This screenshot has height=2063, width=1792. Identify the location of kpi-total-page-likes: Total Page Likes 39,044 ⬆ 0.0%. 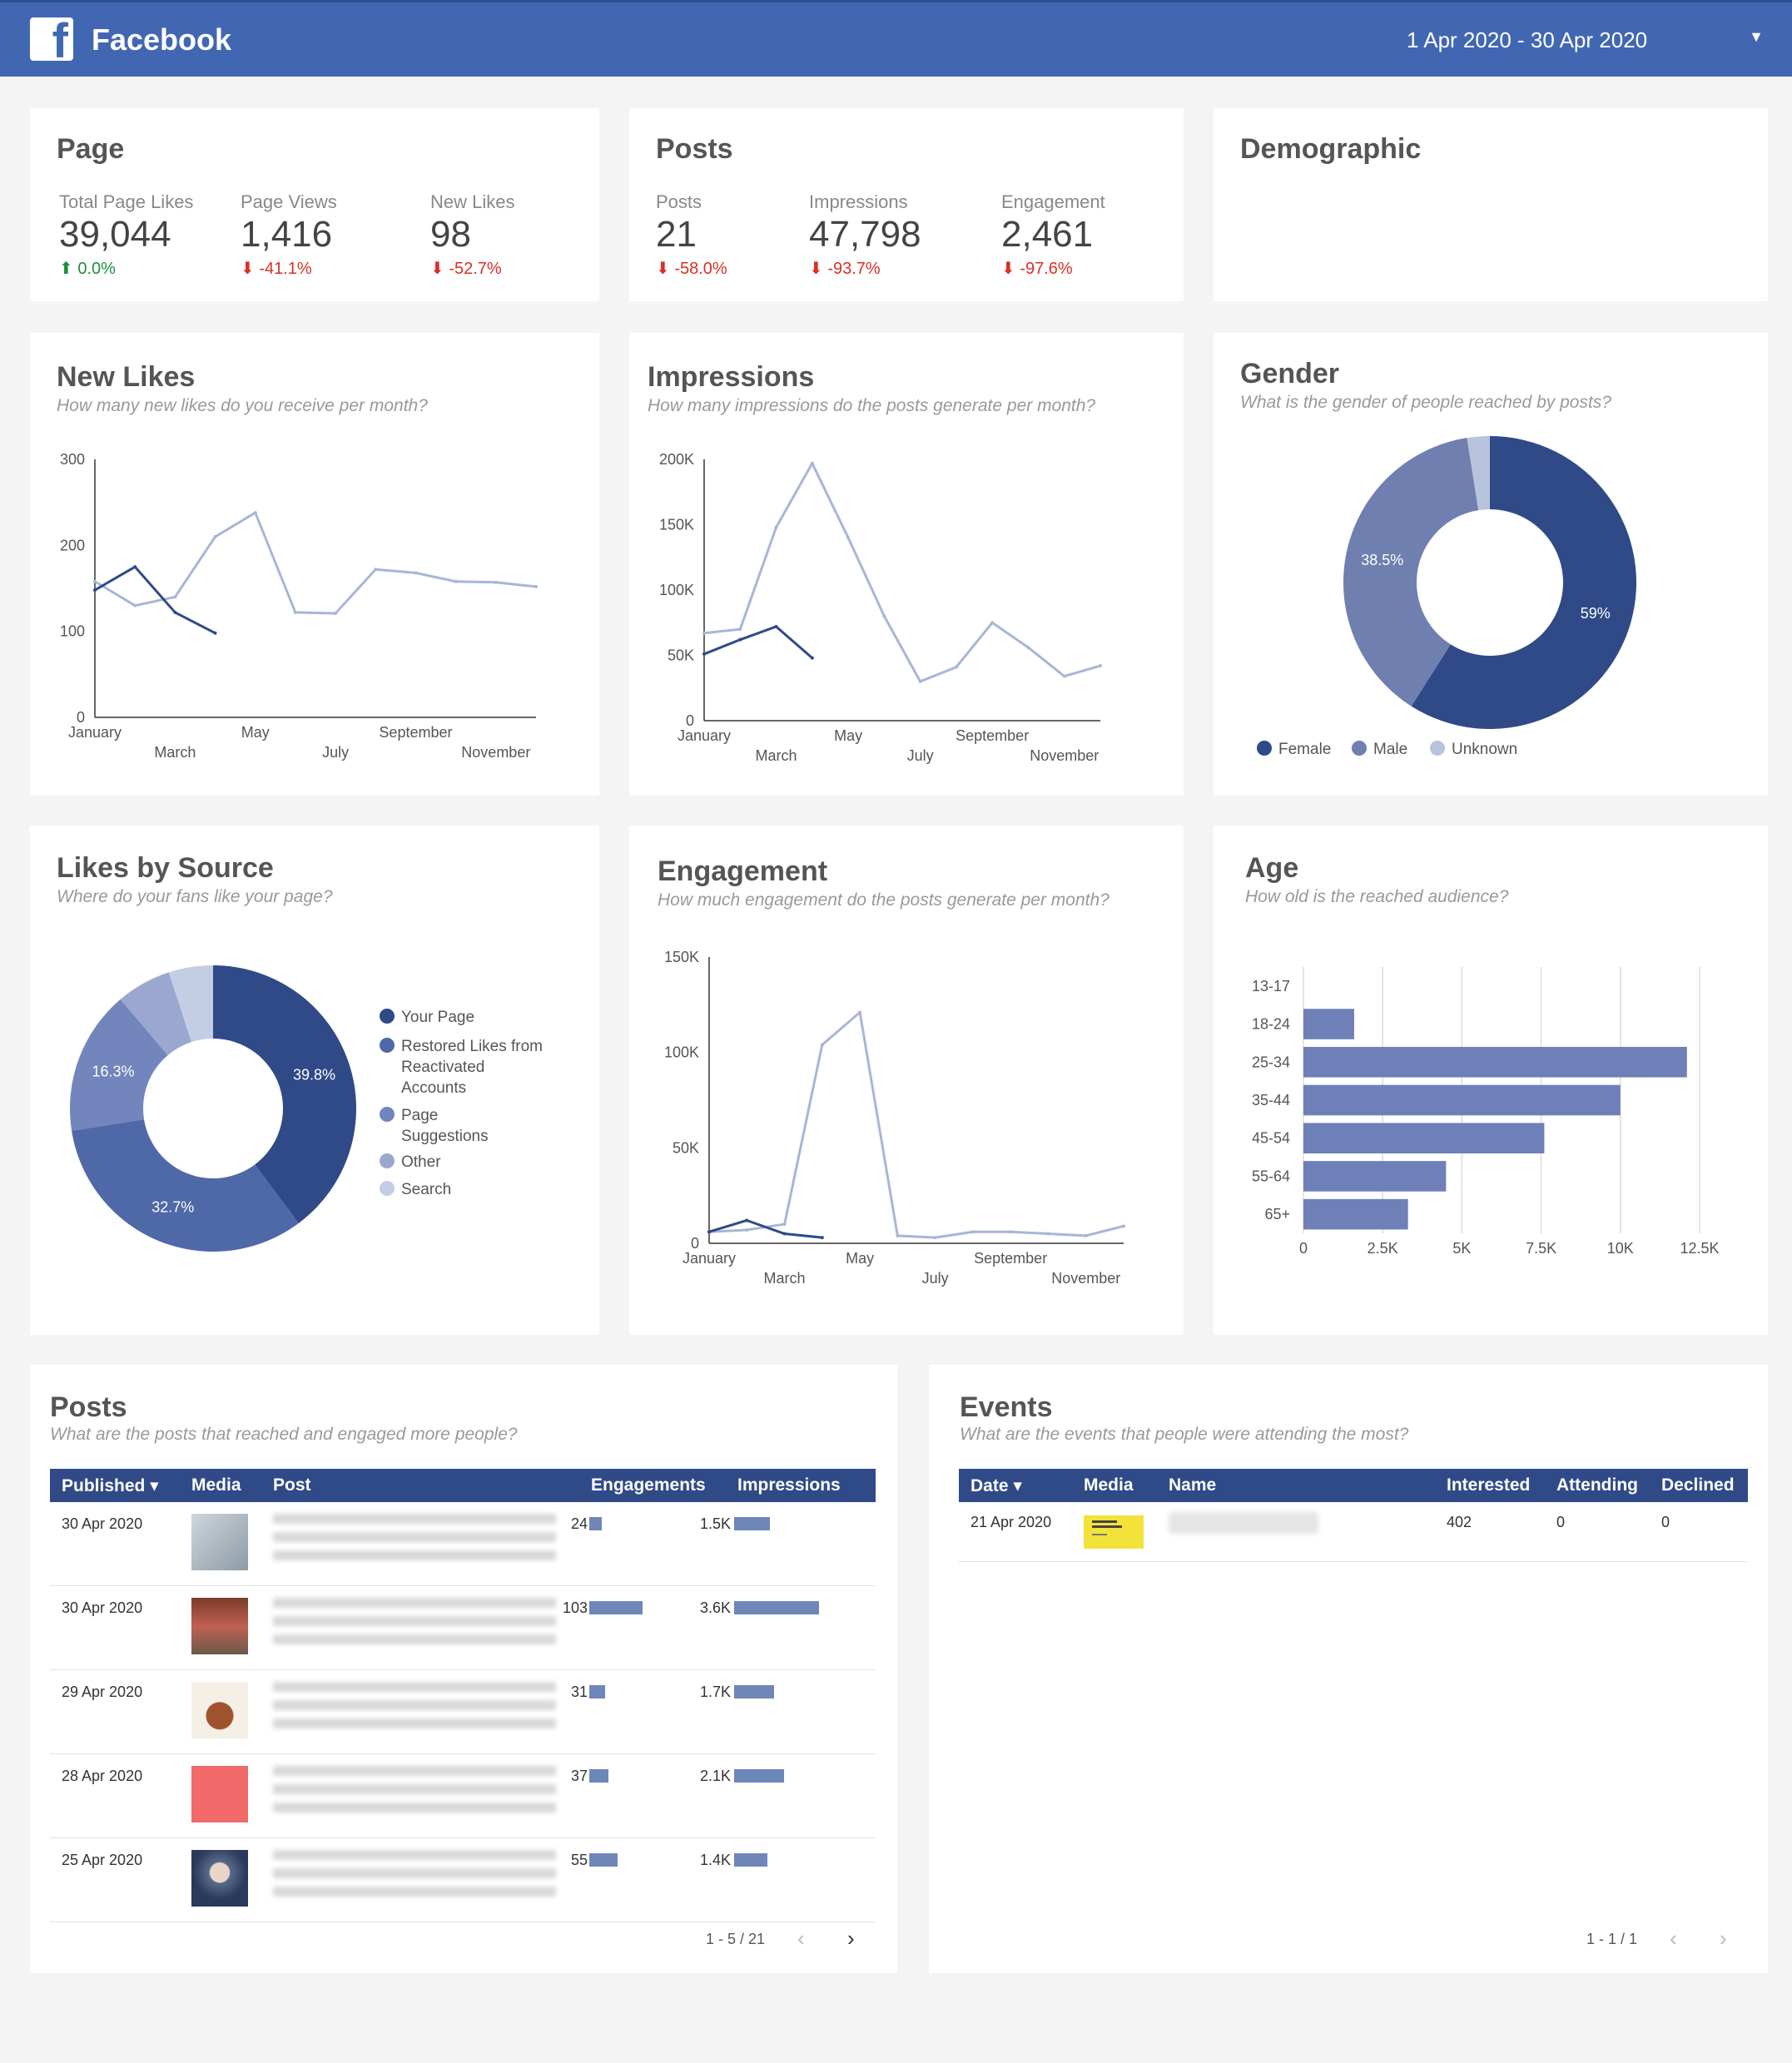
(126, 235).